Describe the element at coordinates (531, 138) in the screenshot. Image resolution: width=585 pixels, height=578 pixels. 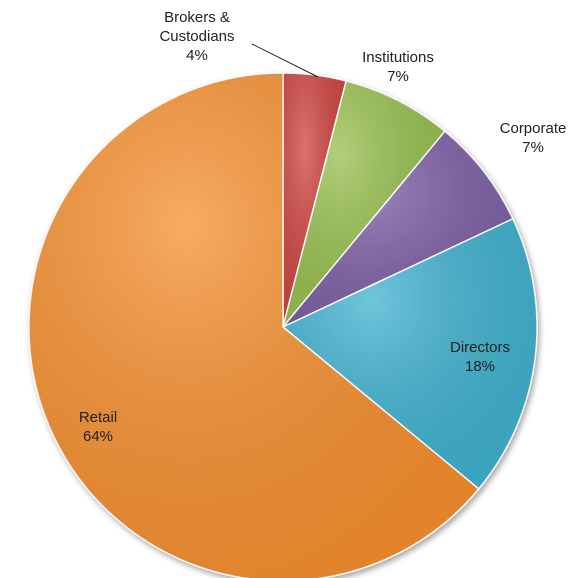
I see `slice-label: Corporate 7%` at that location.